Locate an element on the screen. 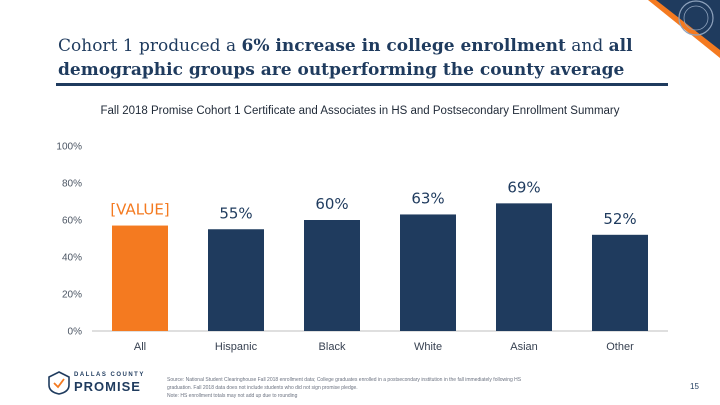 This screenshot has height=405, width=720. y-tick-label: 80% is located at coordinates (72, 184).